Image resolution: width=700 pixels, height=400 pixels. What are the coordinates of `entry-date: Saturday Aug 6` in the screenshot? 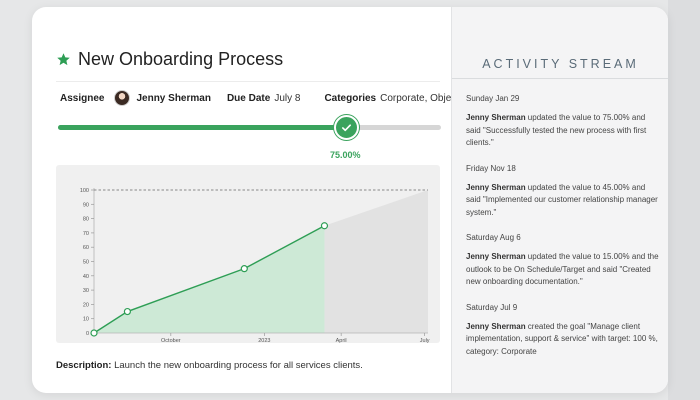 It's located at (493, 237).